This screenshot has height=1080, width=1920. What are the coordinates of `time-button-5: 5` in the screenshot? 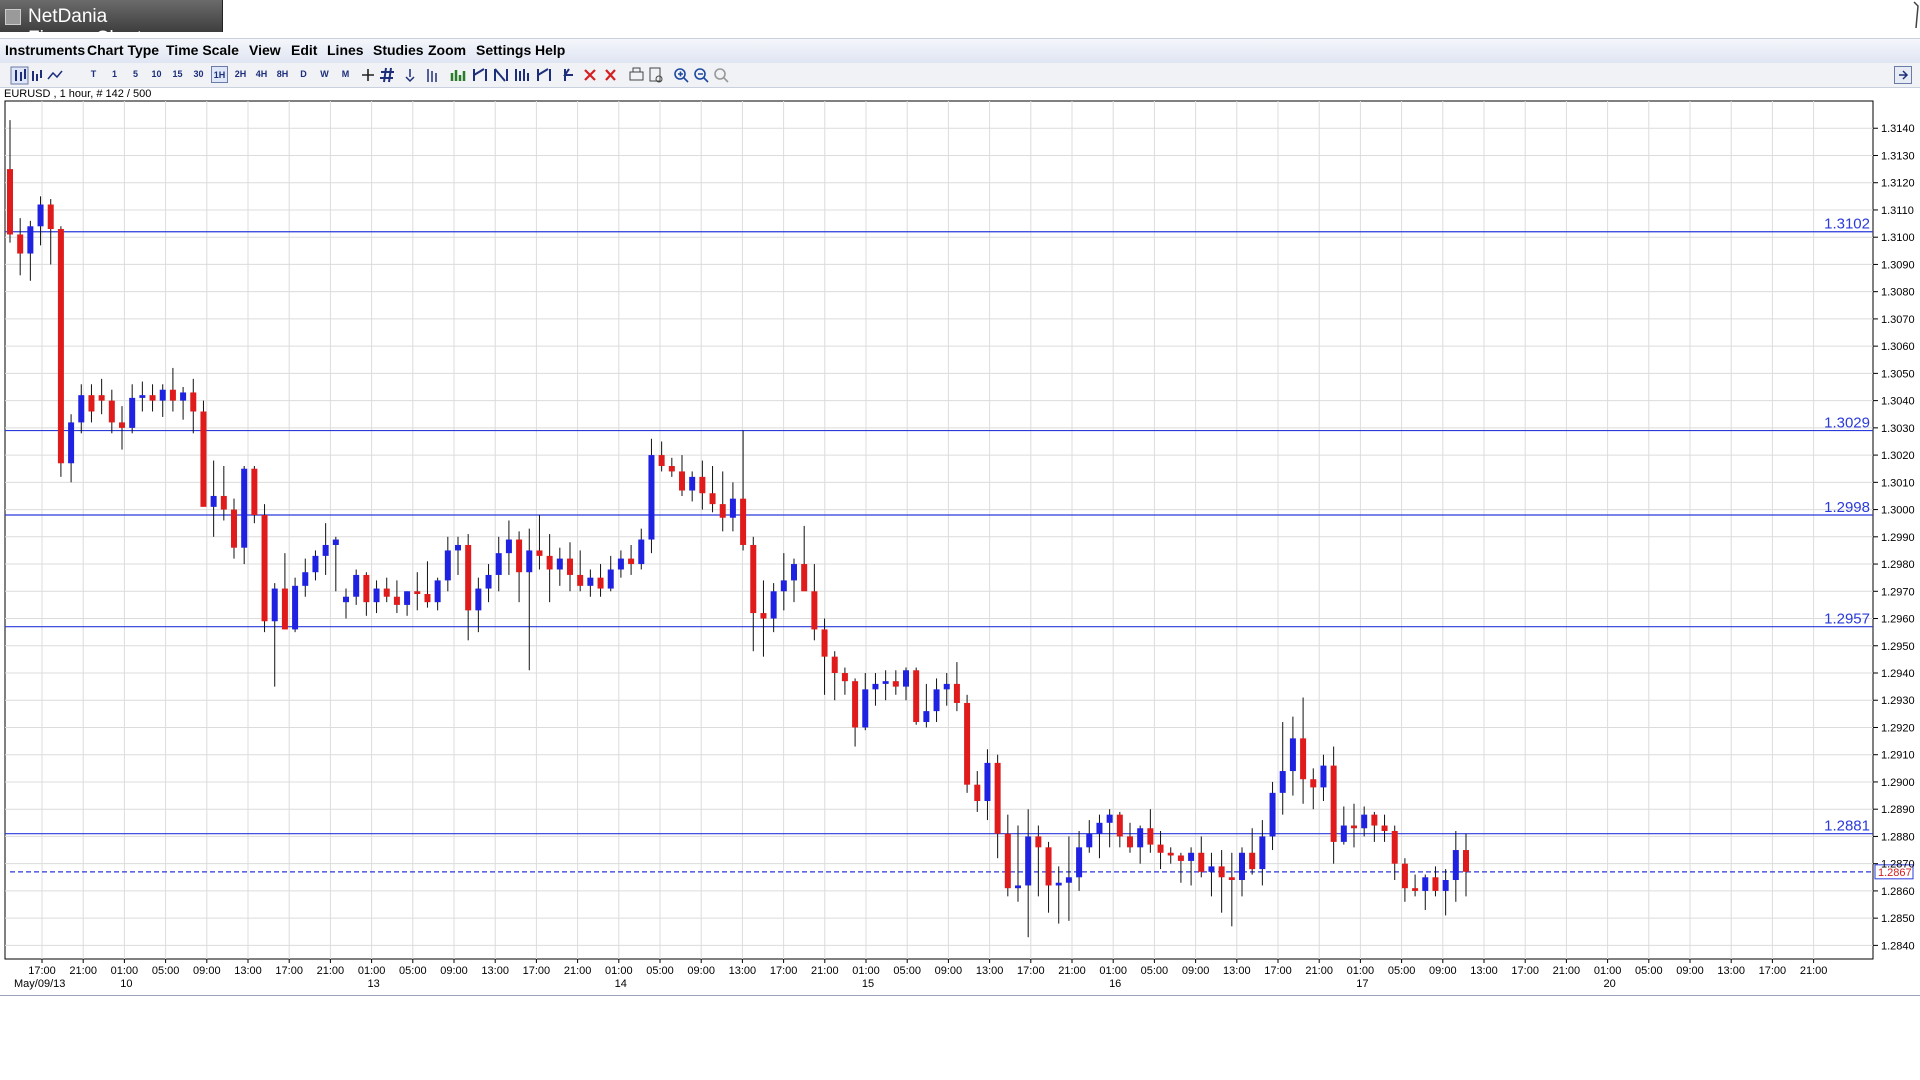 It's located at (135, 74).